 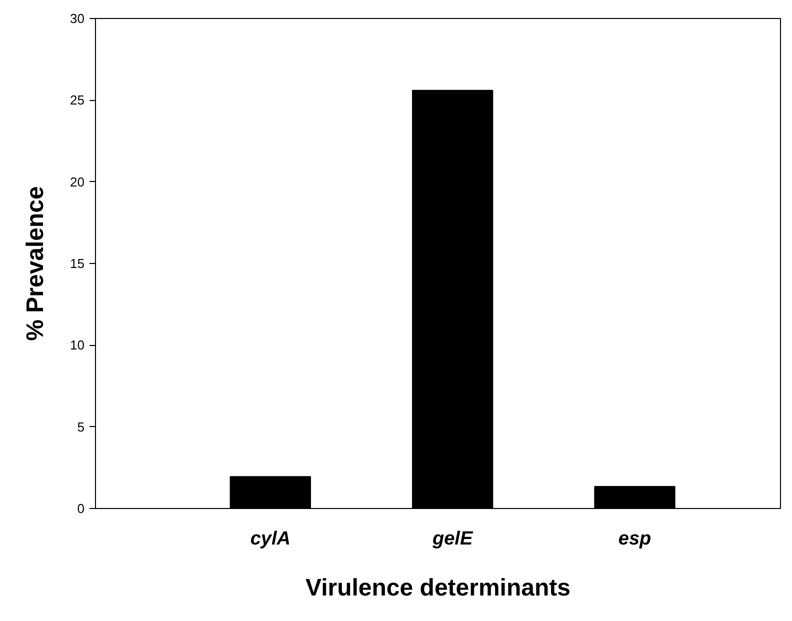 I want to click on x-axis-title: Virulence determinants, so click(x=438, y=588).